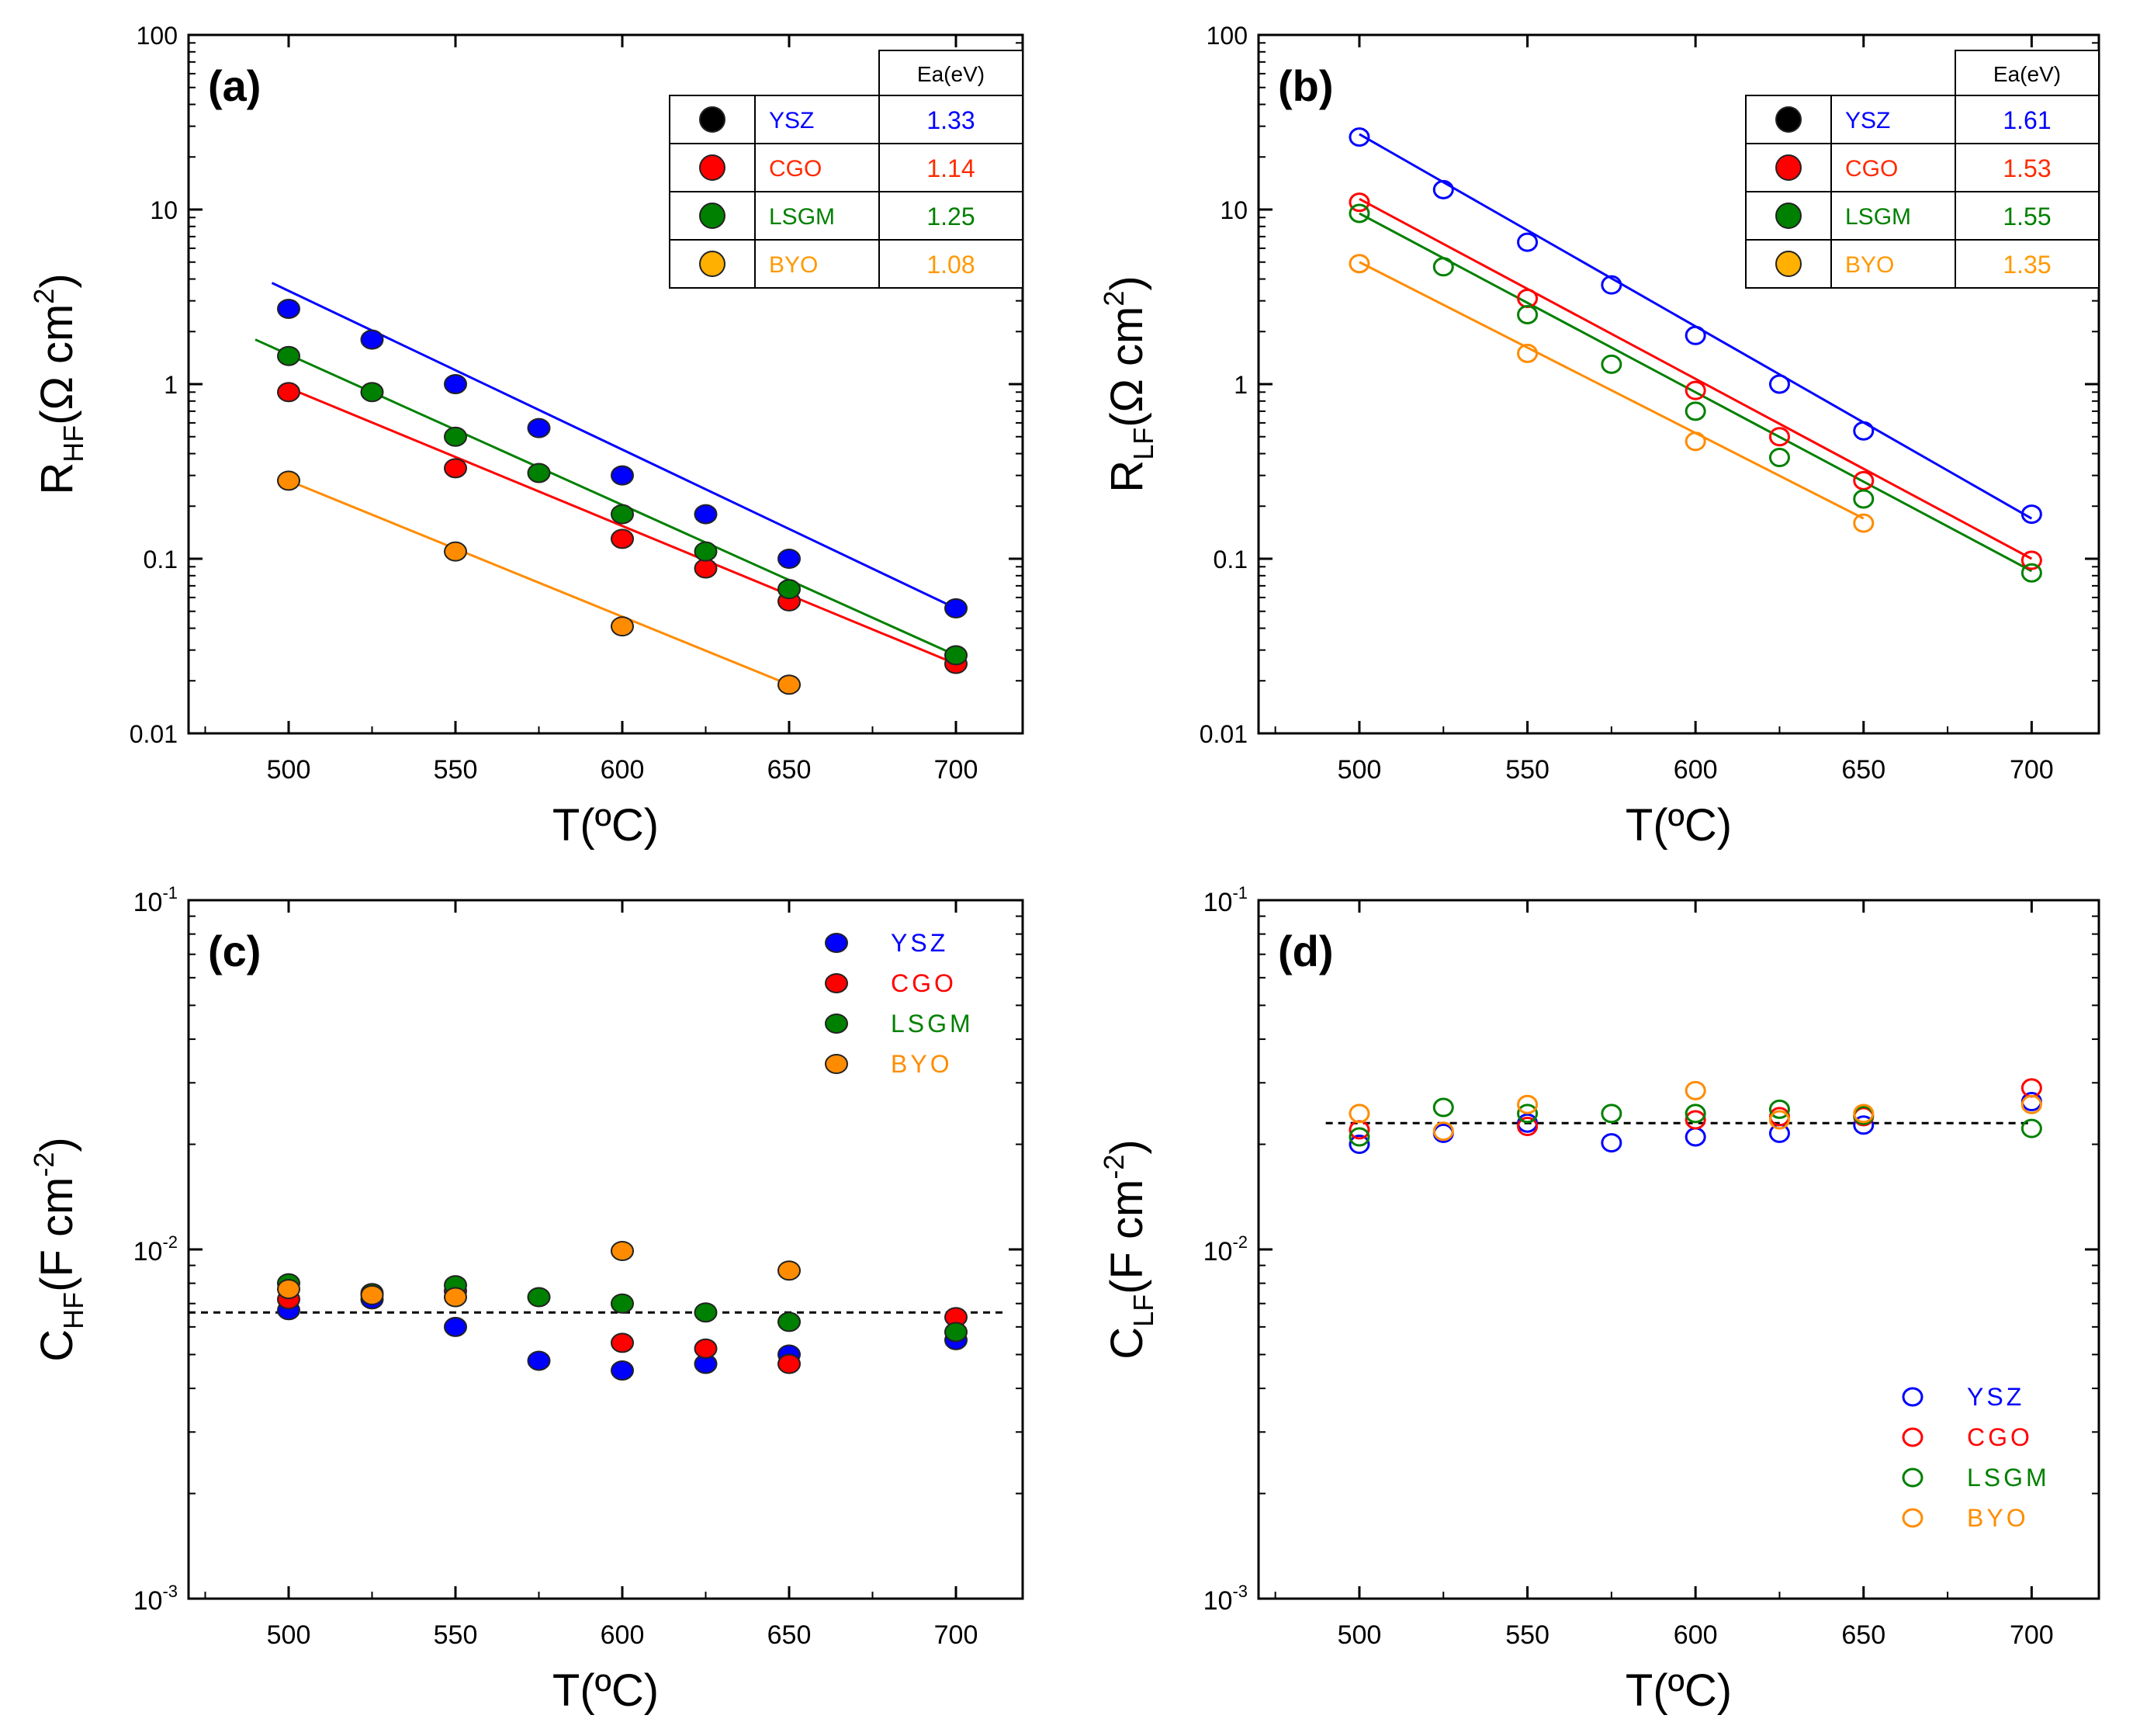 The image size is (2133, 1736). I want to click on y-tick-label: 10, so click(164, 210).